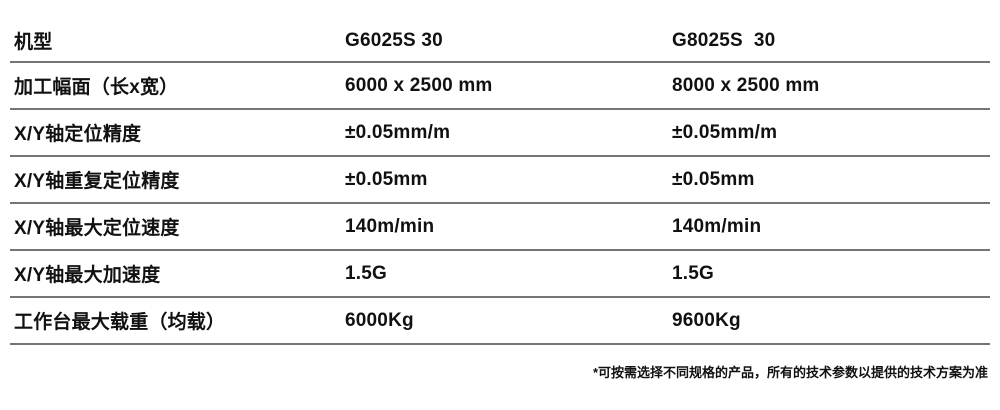 The height and width of the screenshot is (410, 1000). I want to click on value-g6025s: ±0.05mm, so click(386, 179).